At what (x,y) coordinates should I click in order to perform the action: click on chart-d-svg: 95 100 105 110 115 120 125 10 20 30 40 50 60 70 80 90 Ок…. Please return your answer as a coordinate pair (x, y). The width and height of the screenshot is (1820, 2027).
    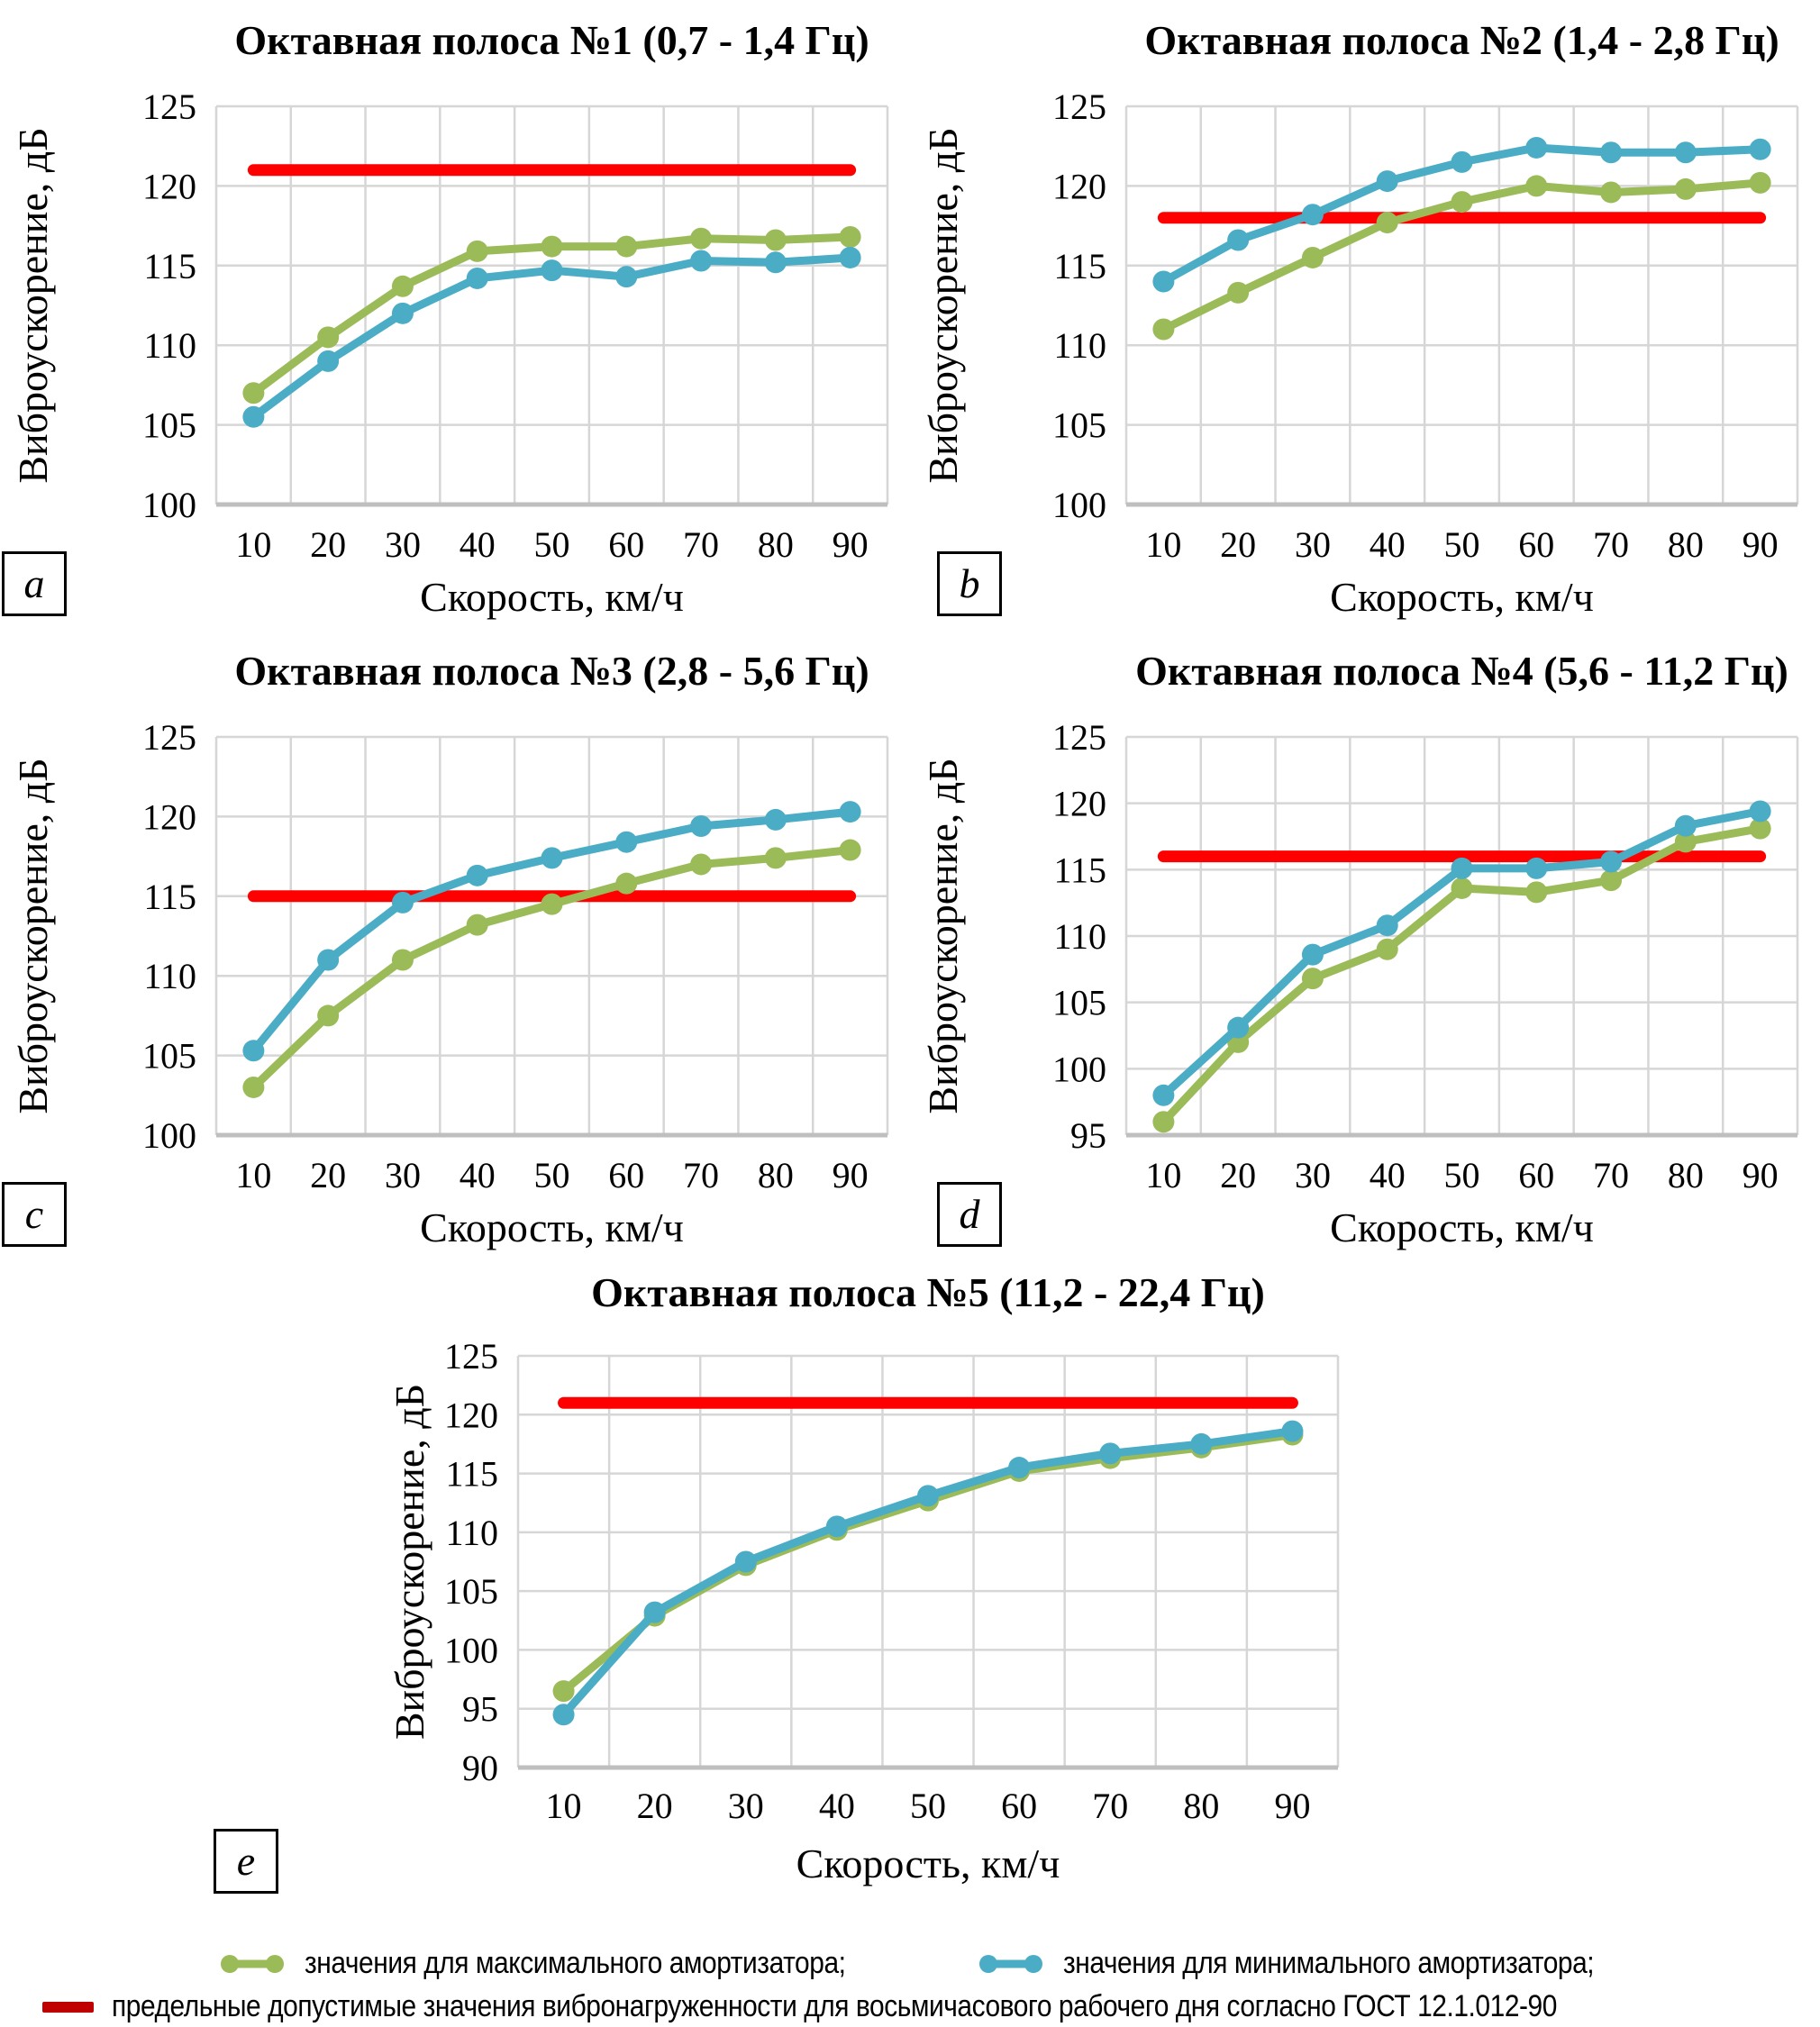
    Looking at the image, I should click on (1360, 949).